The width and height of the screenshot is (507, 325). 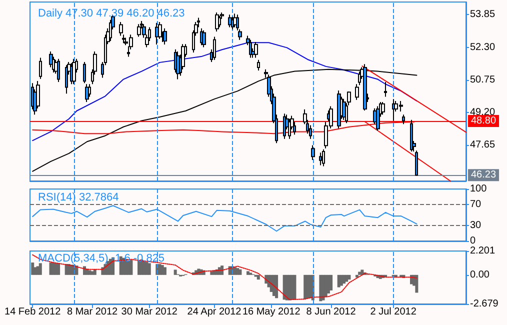 I want to click on x-tick-label: 24 Apr 2012, so click(x=214, y=312).